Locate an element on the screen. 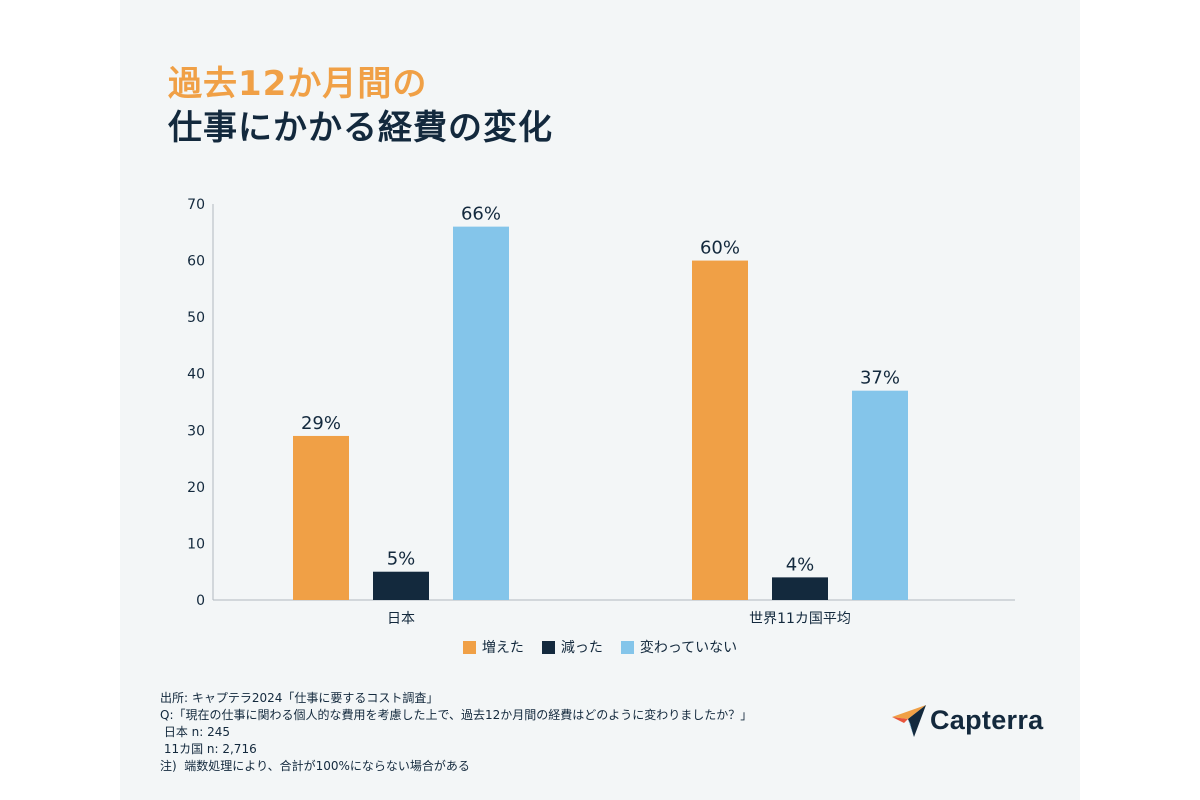  y-tick-label: 0 is located at coordinates (200, 601).